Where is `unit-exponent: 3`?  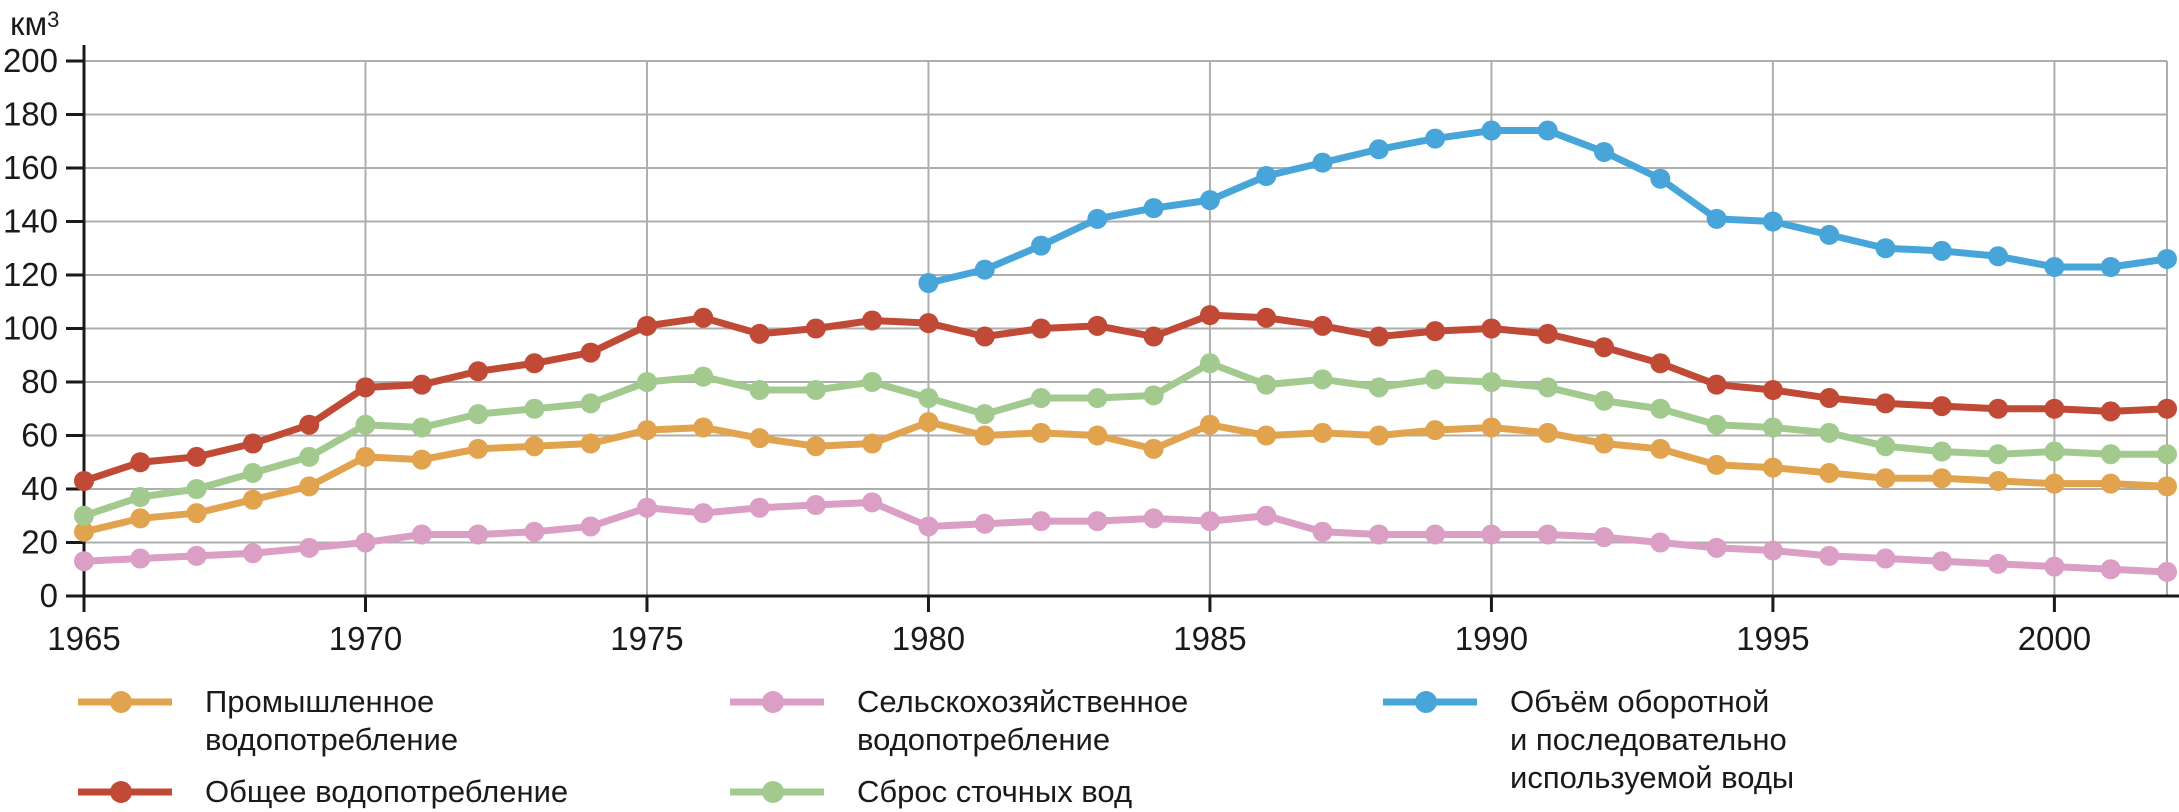
unit-exponent: 3 is located at coordinates (53, 19).